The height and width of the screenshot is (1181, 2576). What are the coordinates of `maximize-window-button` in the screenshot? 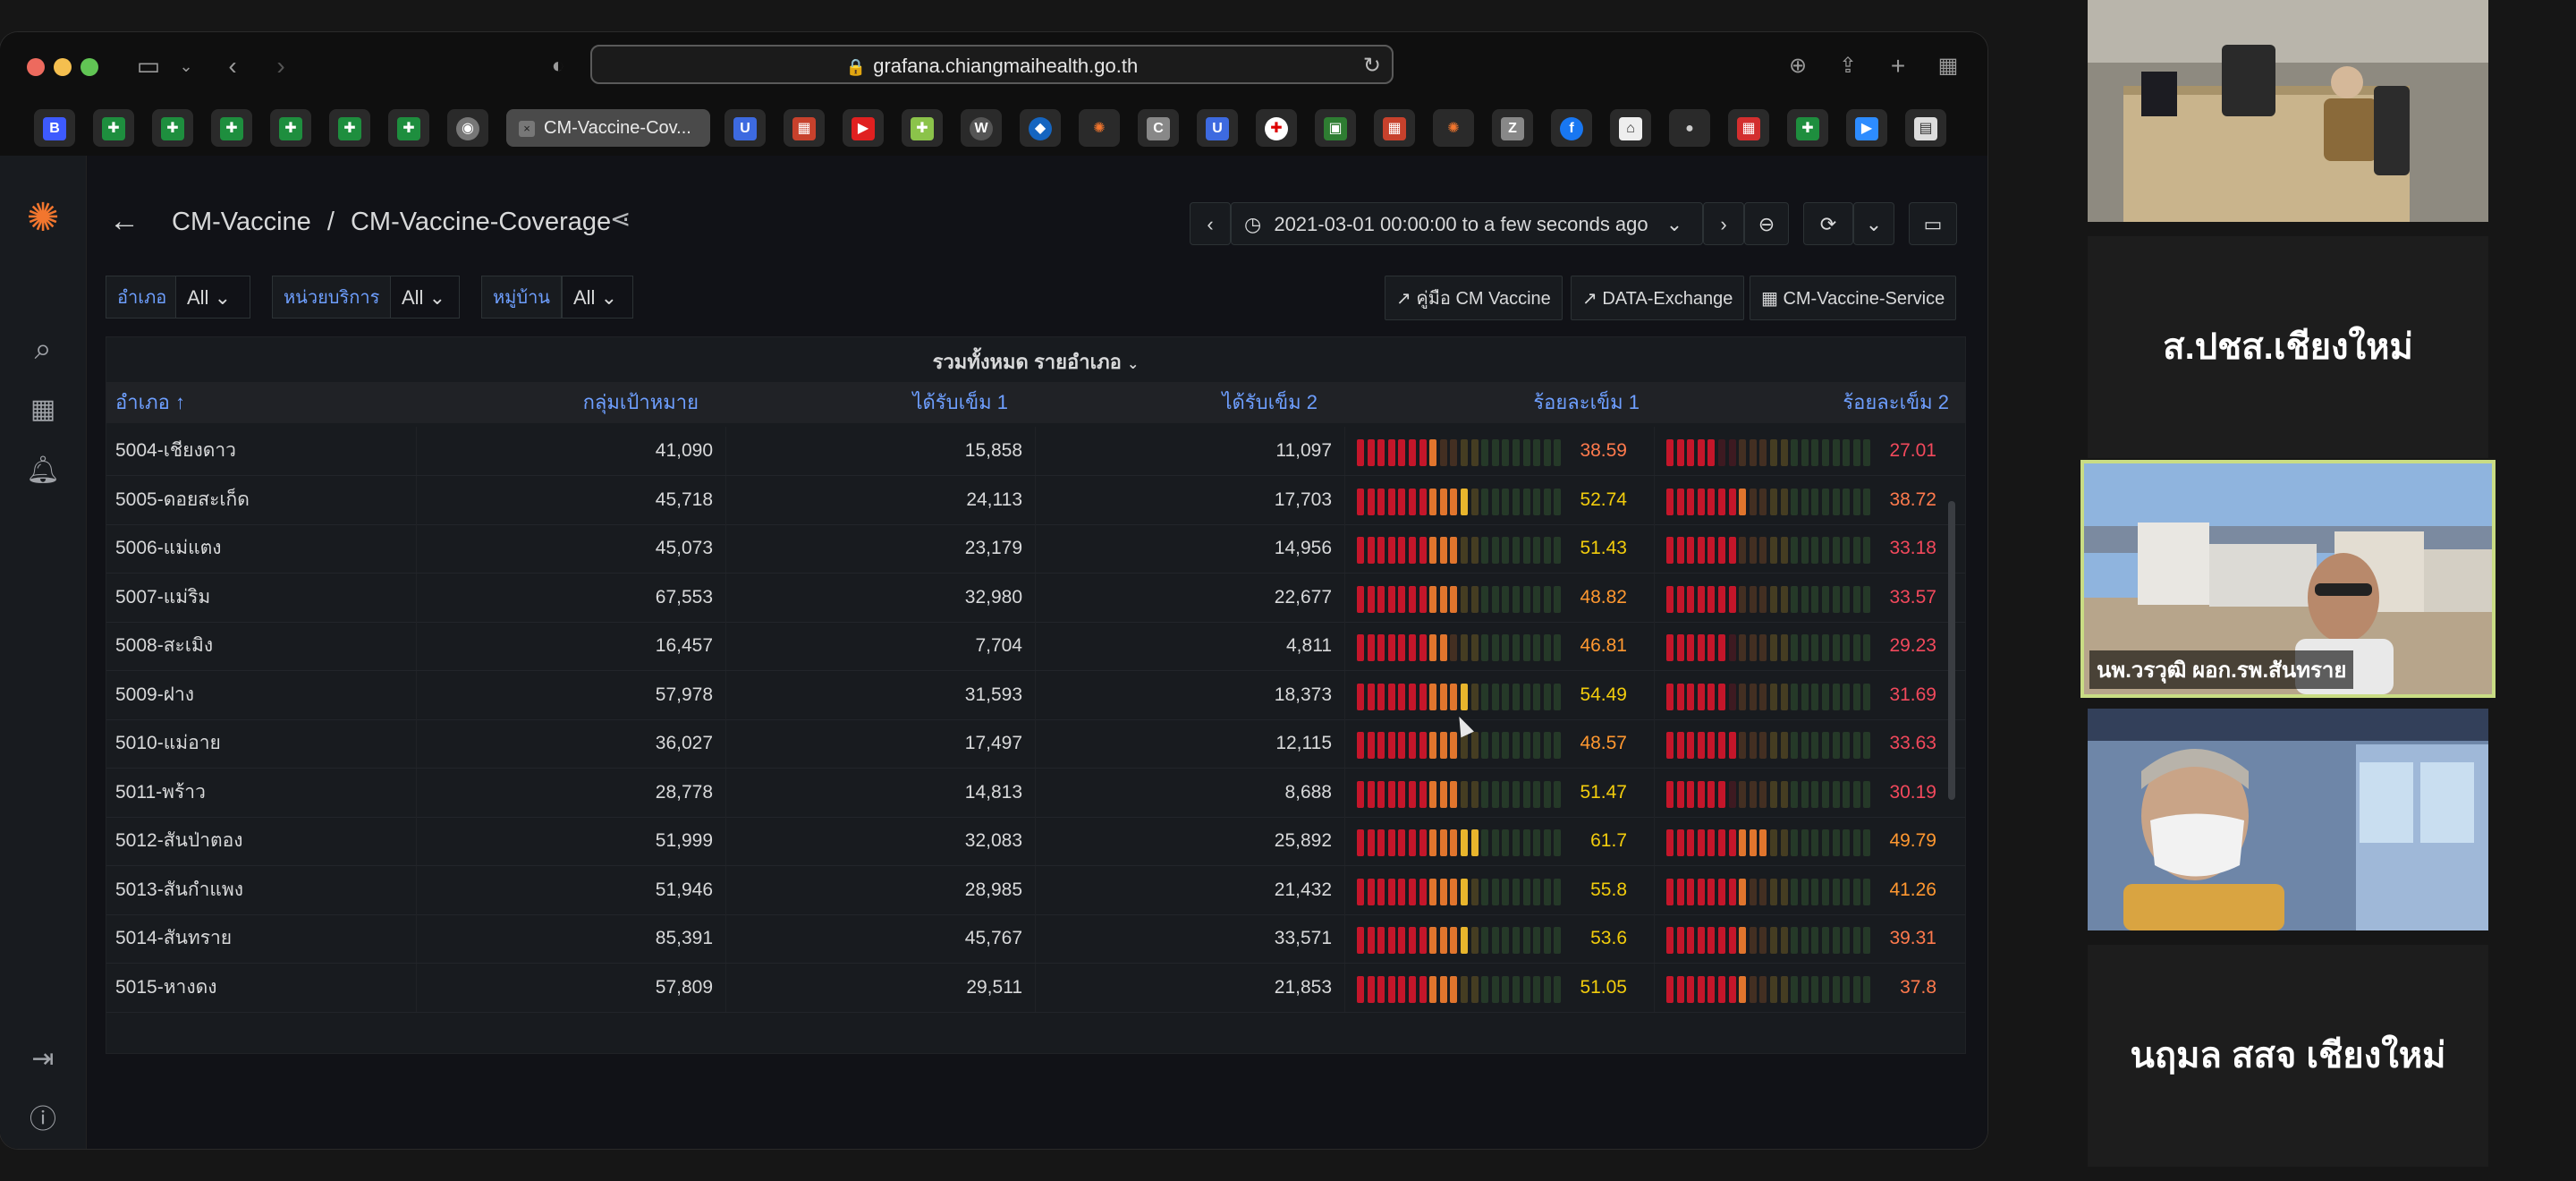 It's located at (89, 67).